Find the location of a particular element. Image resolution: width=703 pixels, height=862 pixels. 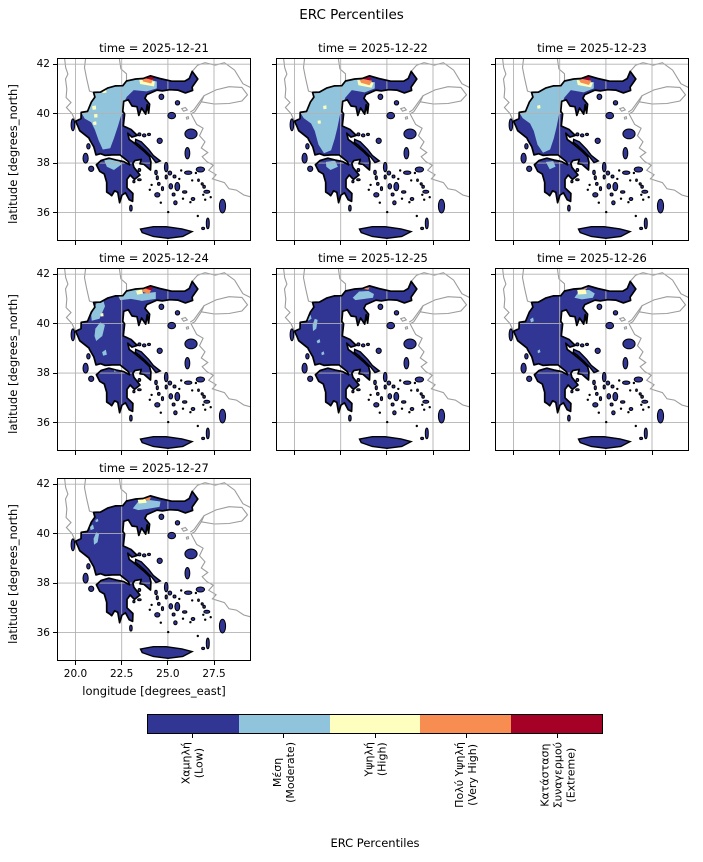

y-tick-label: 38 is located at coordinates (43, 163).